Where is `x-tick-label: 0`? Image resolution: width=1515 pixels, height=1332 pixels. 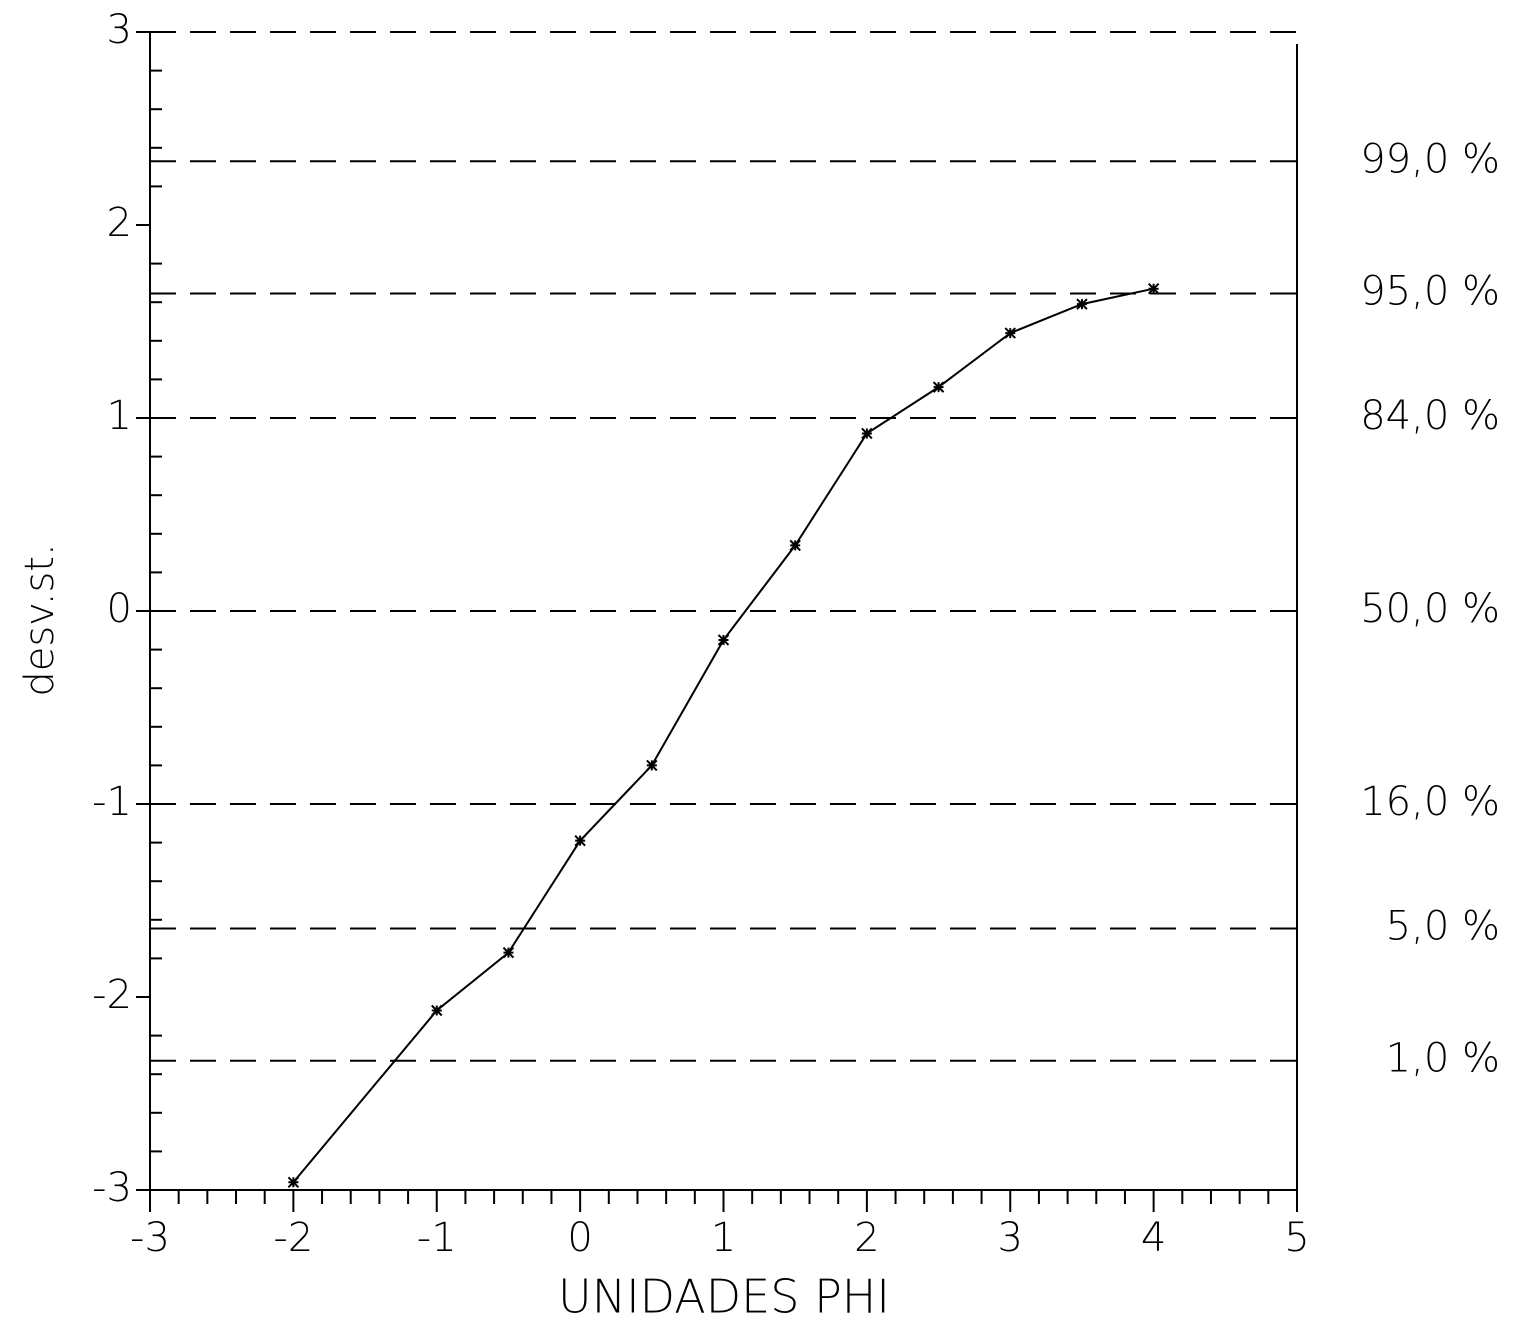 x-tick-label: 0 is located at coordinates (579, 1238).